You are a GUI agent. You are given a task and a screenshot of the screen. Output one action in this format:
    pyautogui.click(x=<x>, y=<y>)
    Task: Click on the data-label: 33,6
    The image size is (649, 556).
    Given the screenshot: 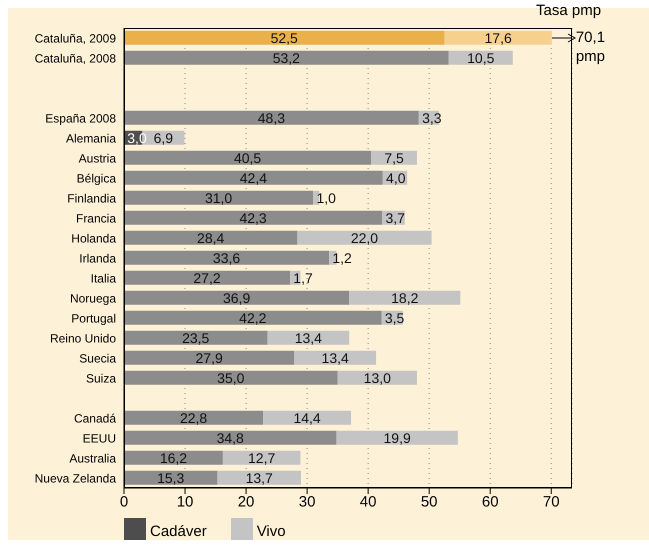 What is the action you would take?
    pyautogui.click(x=226, y=258)
    